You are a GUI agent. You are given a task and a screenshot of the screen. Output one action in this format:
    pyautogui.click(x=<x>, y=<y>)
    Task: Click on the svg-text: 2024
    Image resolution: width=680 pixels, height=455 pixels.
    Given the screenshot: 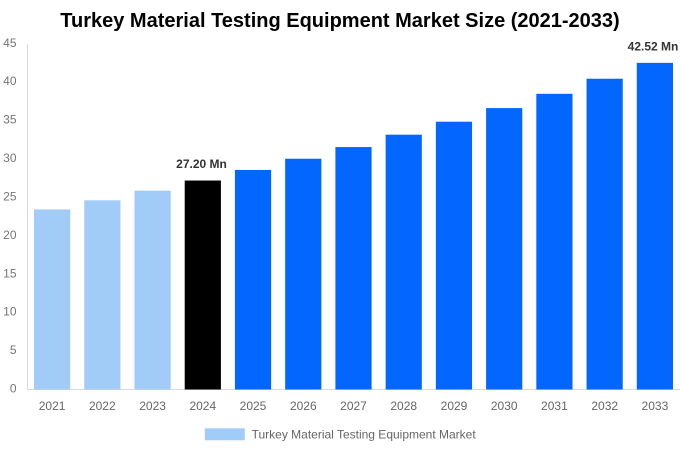 What is the action you would take?
    pyautogui.click(x=202, y=406)
    